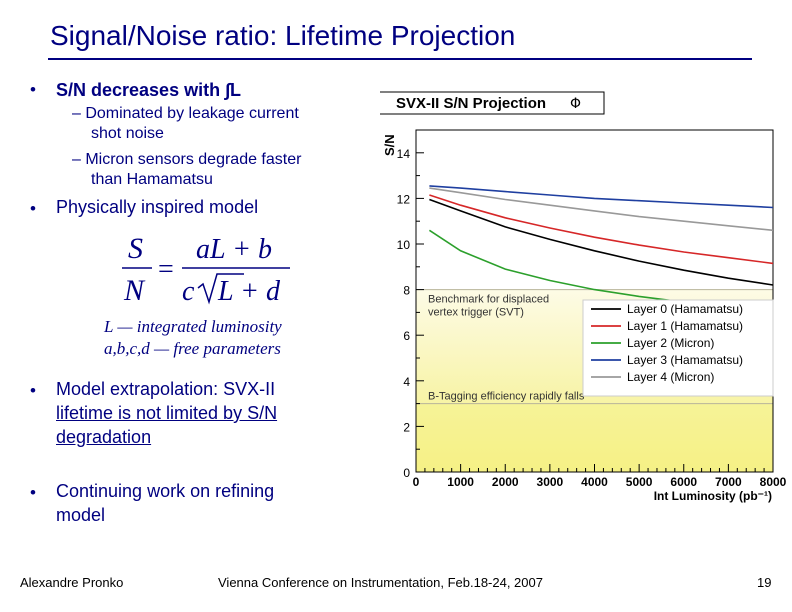 The height and width of the screenshot is (612, 792). What do you see at coordinates (104, 437) in the screenshot?
I see `bullet-extrapolation-3: degradation` at bounding box center [104, 437].